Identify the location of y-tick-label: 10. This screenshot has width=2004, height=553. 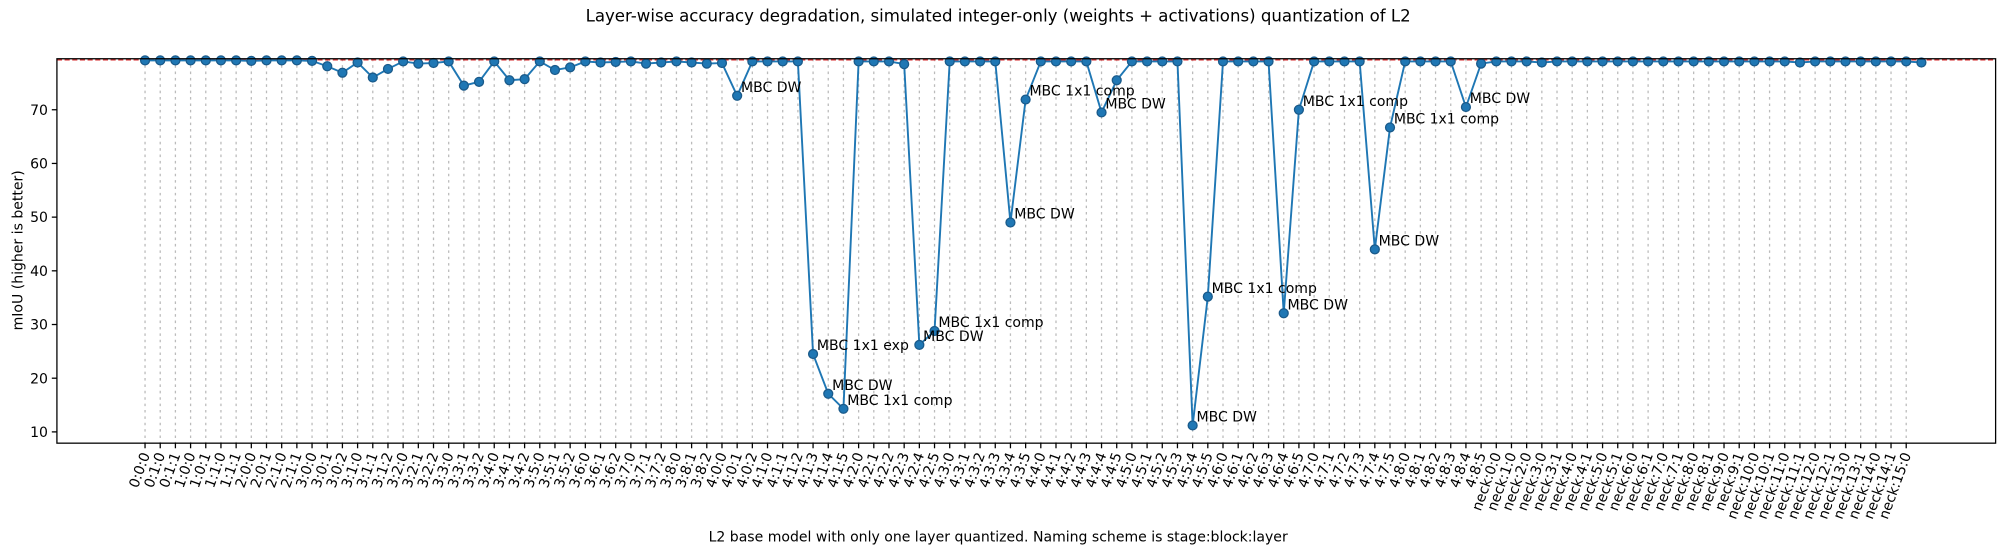
(39, 433).